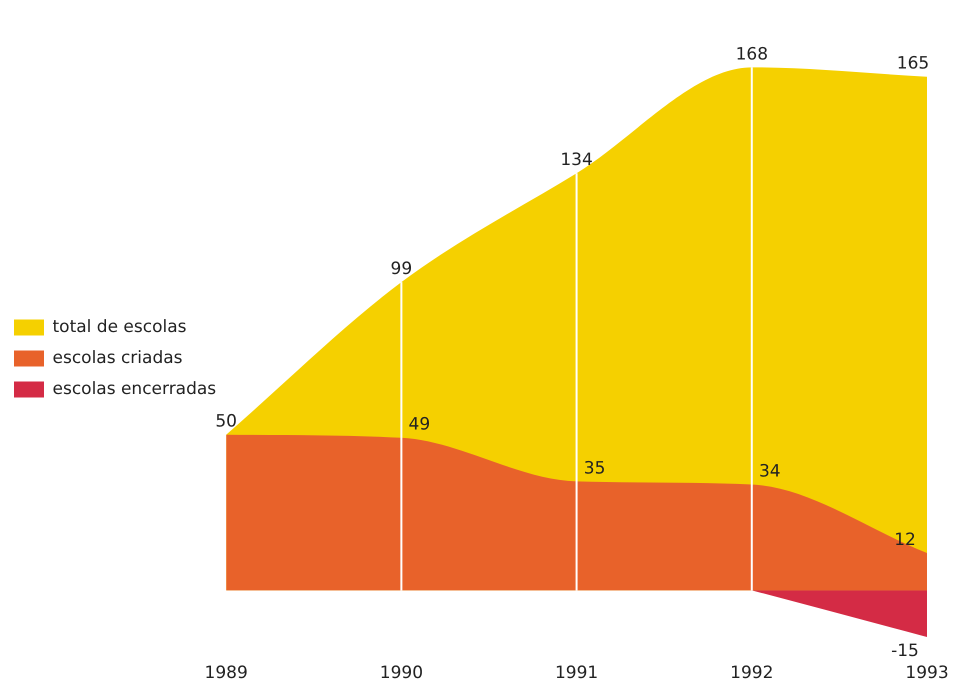 The image size is (962, 697). What do you see at coordinates (913, 64) in the screenshot?
I see `data-label: 165` at bounding box center [913, 64].